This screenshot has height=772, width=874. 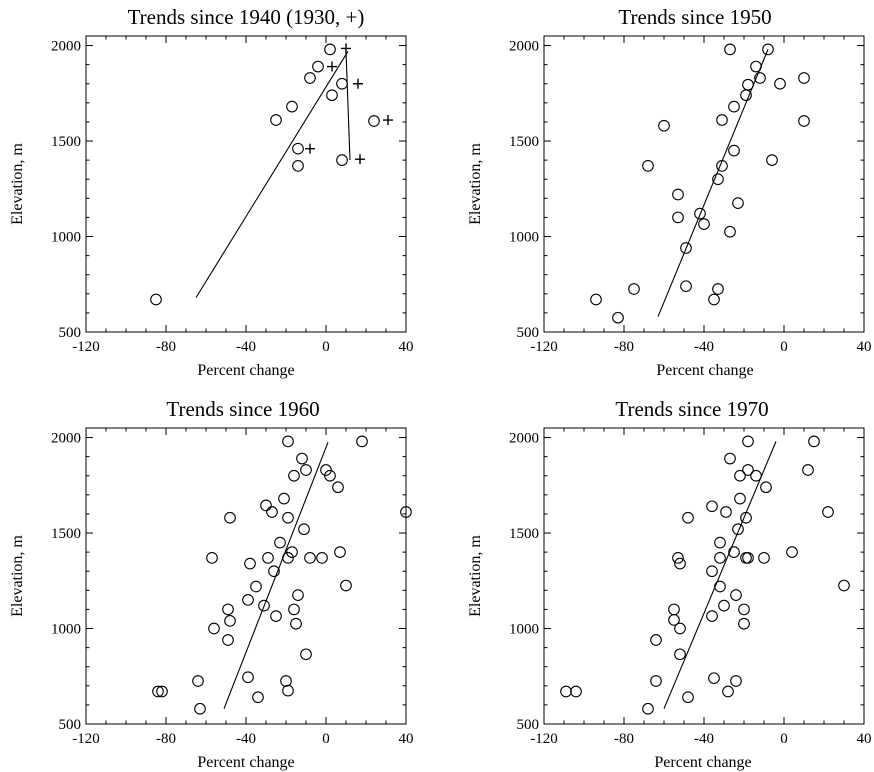 What do you see at coordinates (524, 630) in the screenshot?
I see `y-tick-label: 1000` at bounding box center [524, 630].